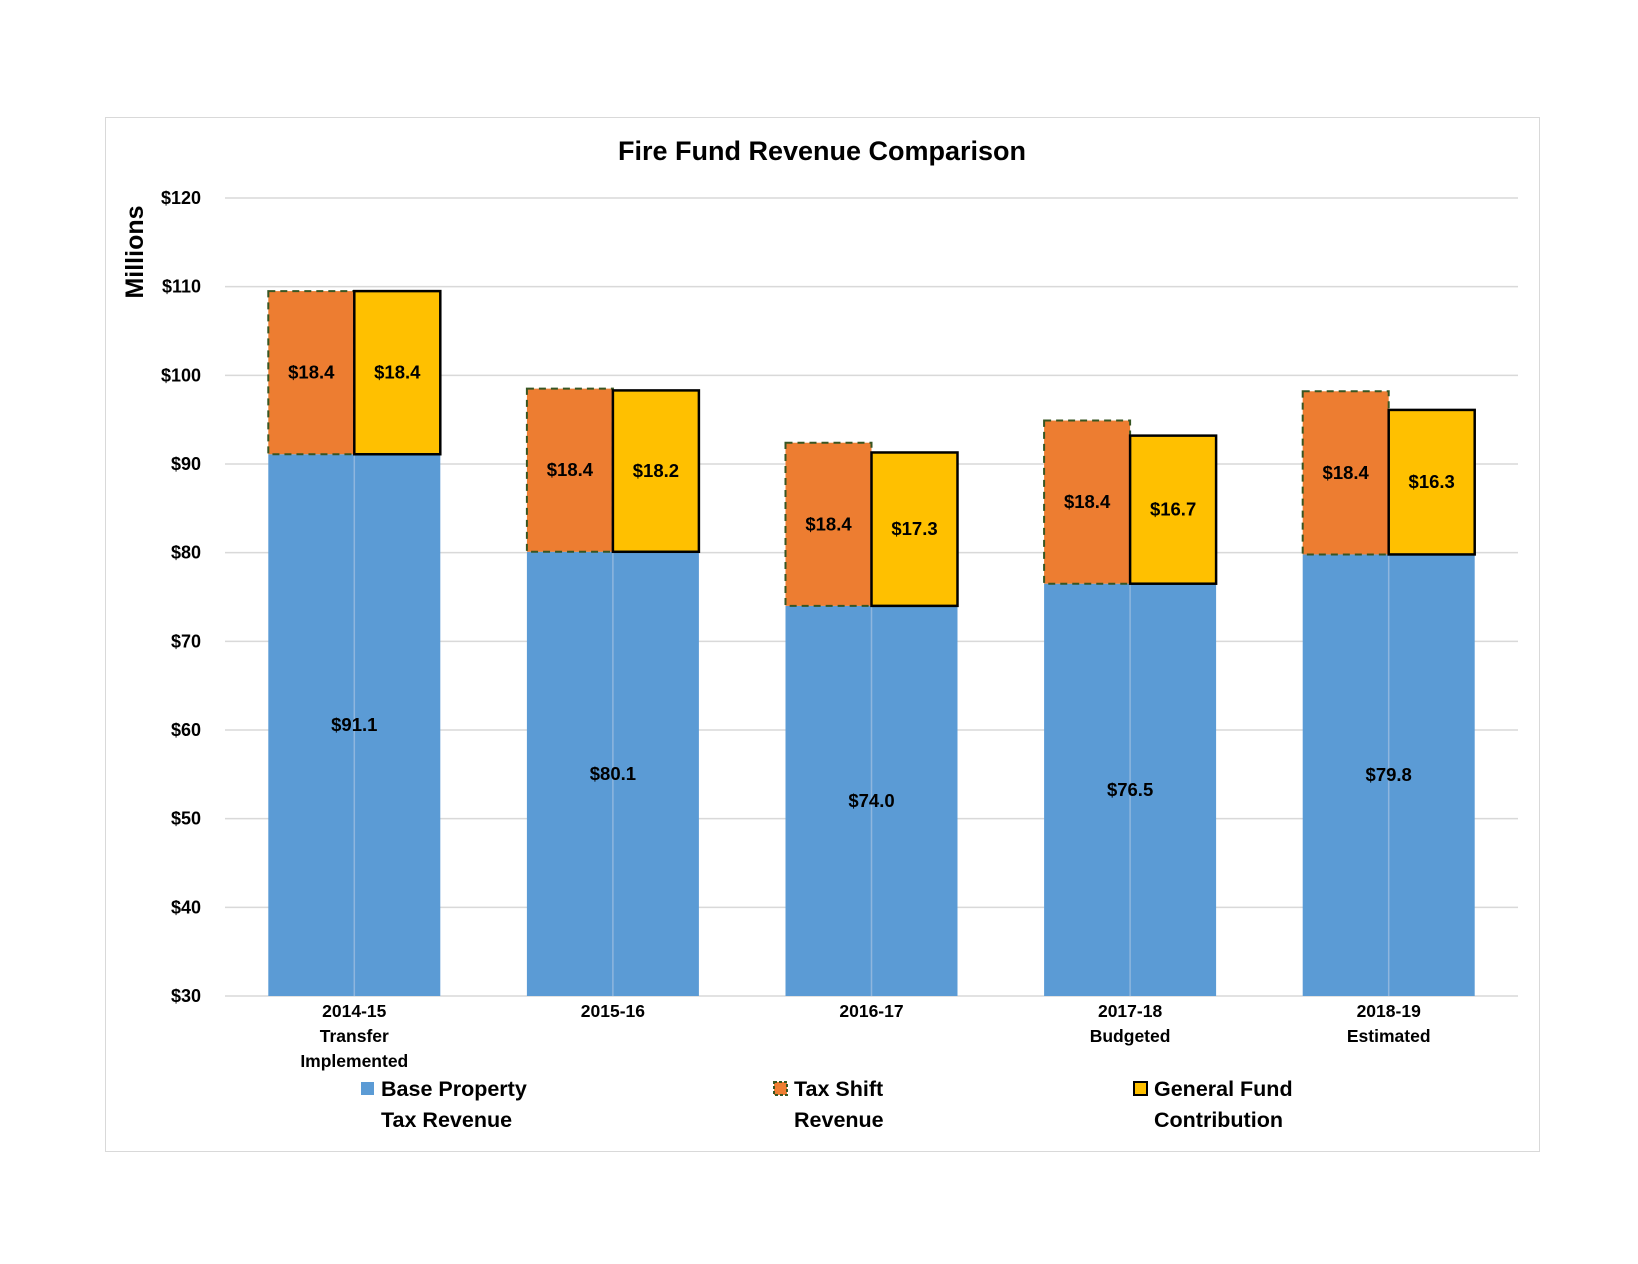 Image resolution: width=1638 pixels, height=1264 pixels. Describe the element at coordinates (181, 287) in the screenshot. I see `y-tick-label: $110` at that location.